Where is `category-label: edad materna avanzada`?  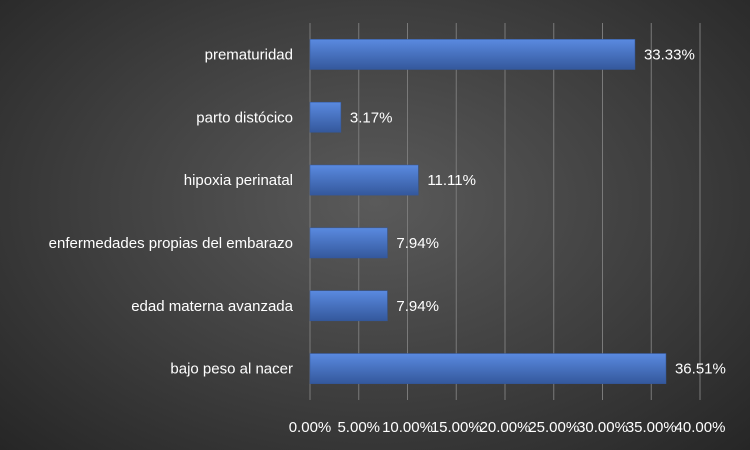
category-label: edad materna avanzada is located at coordinates (212, 306).